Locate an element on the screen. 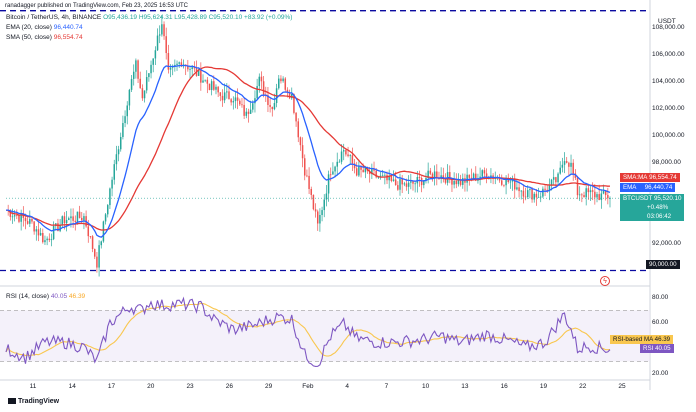  ema-tag-label: EMA is located at coordinates (630, 187).